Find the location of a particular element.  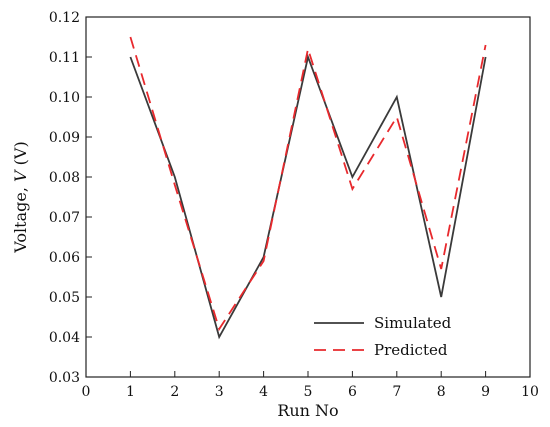

y-tick-label: 0.09 is located at coordinates (64, 138).